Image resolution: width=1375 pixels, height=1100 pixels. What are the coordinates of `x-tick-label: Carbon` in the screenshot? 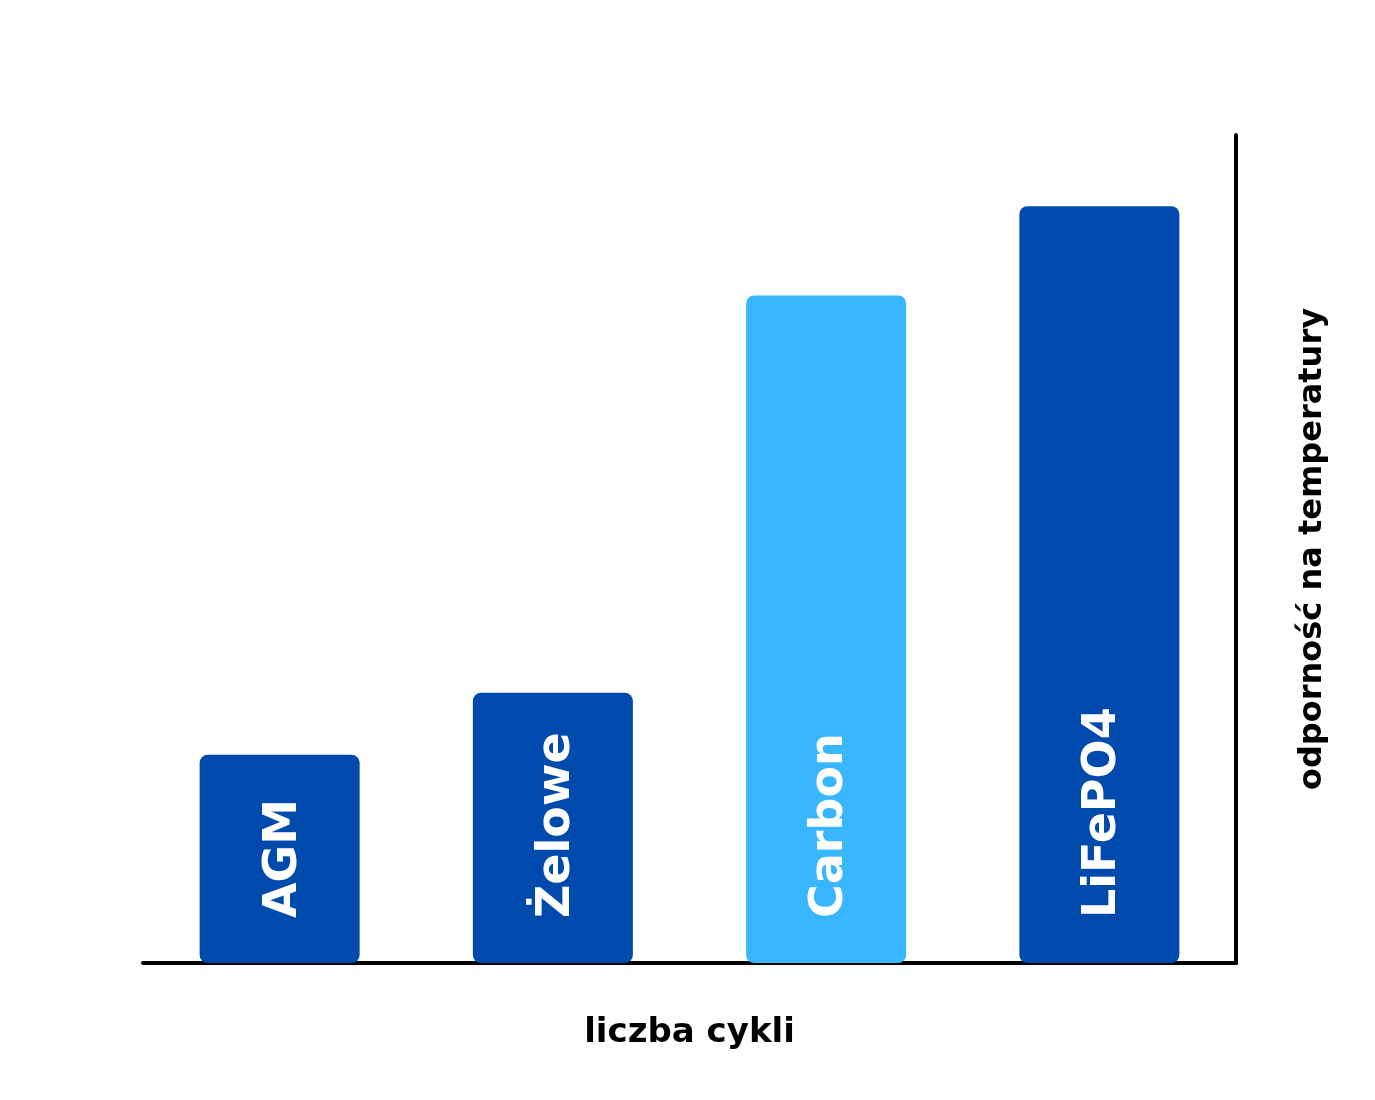 It's located at (826, 825).